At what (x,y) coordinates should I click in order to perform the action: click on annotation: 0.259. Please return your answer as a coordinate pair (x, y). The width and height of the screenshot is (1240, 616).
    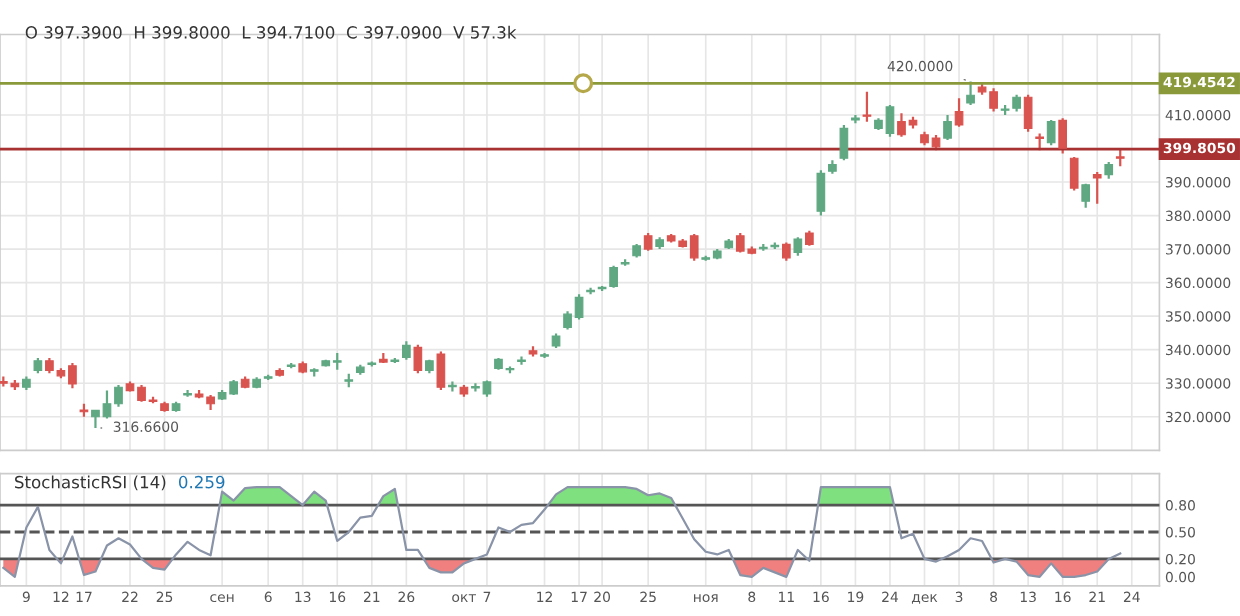
    Looking at the image, I should click on (201, 482).